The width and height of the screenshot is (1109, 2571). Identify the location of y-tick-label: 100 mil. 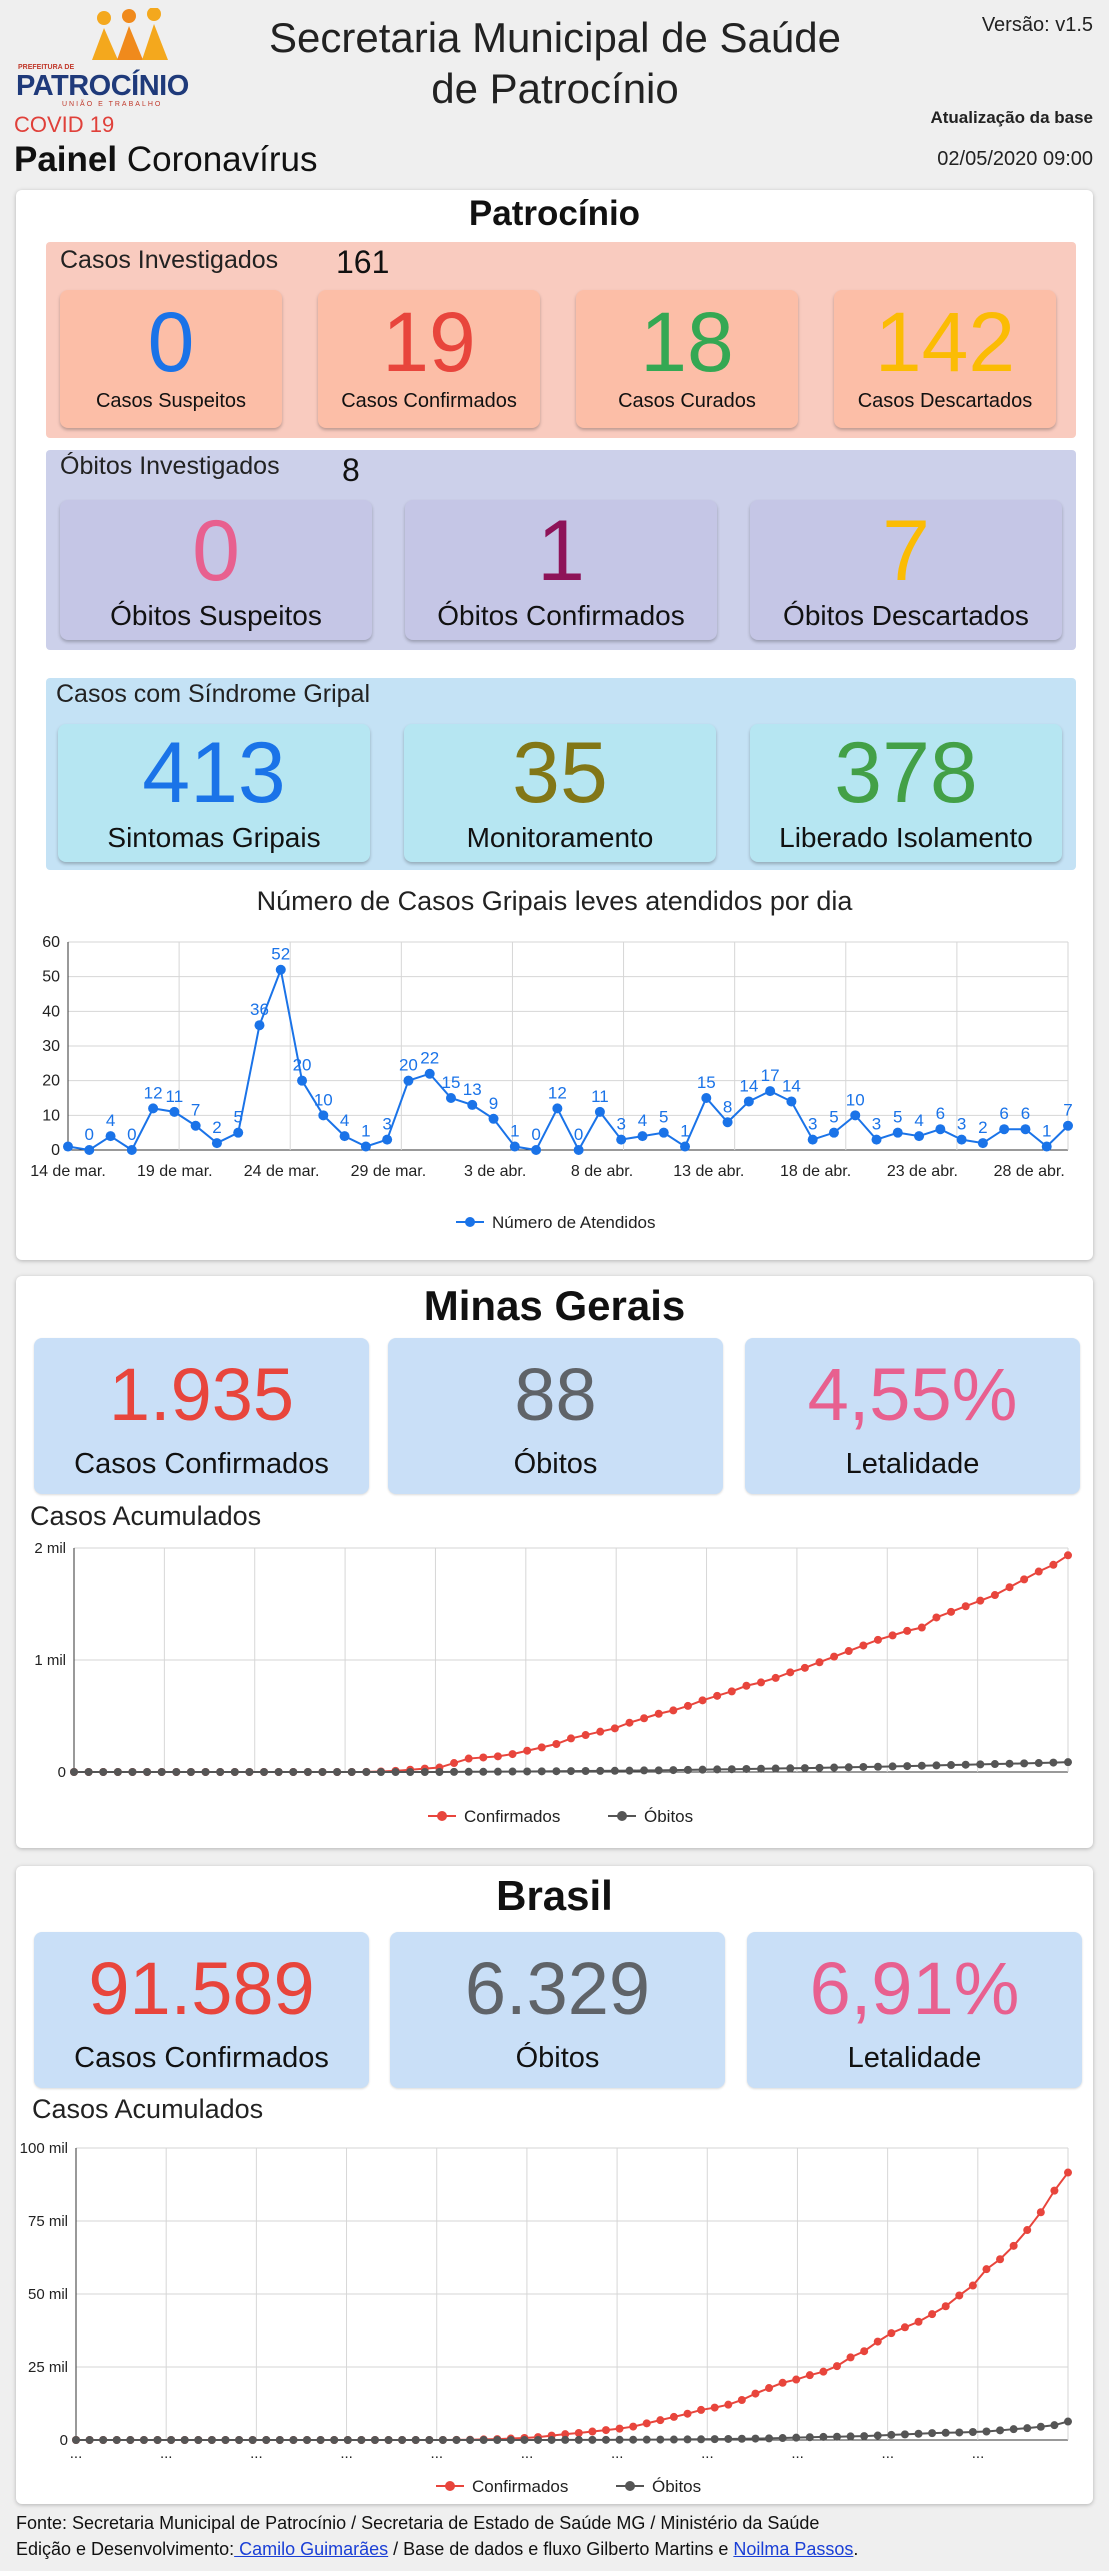
(44, 2148).